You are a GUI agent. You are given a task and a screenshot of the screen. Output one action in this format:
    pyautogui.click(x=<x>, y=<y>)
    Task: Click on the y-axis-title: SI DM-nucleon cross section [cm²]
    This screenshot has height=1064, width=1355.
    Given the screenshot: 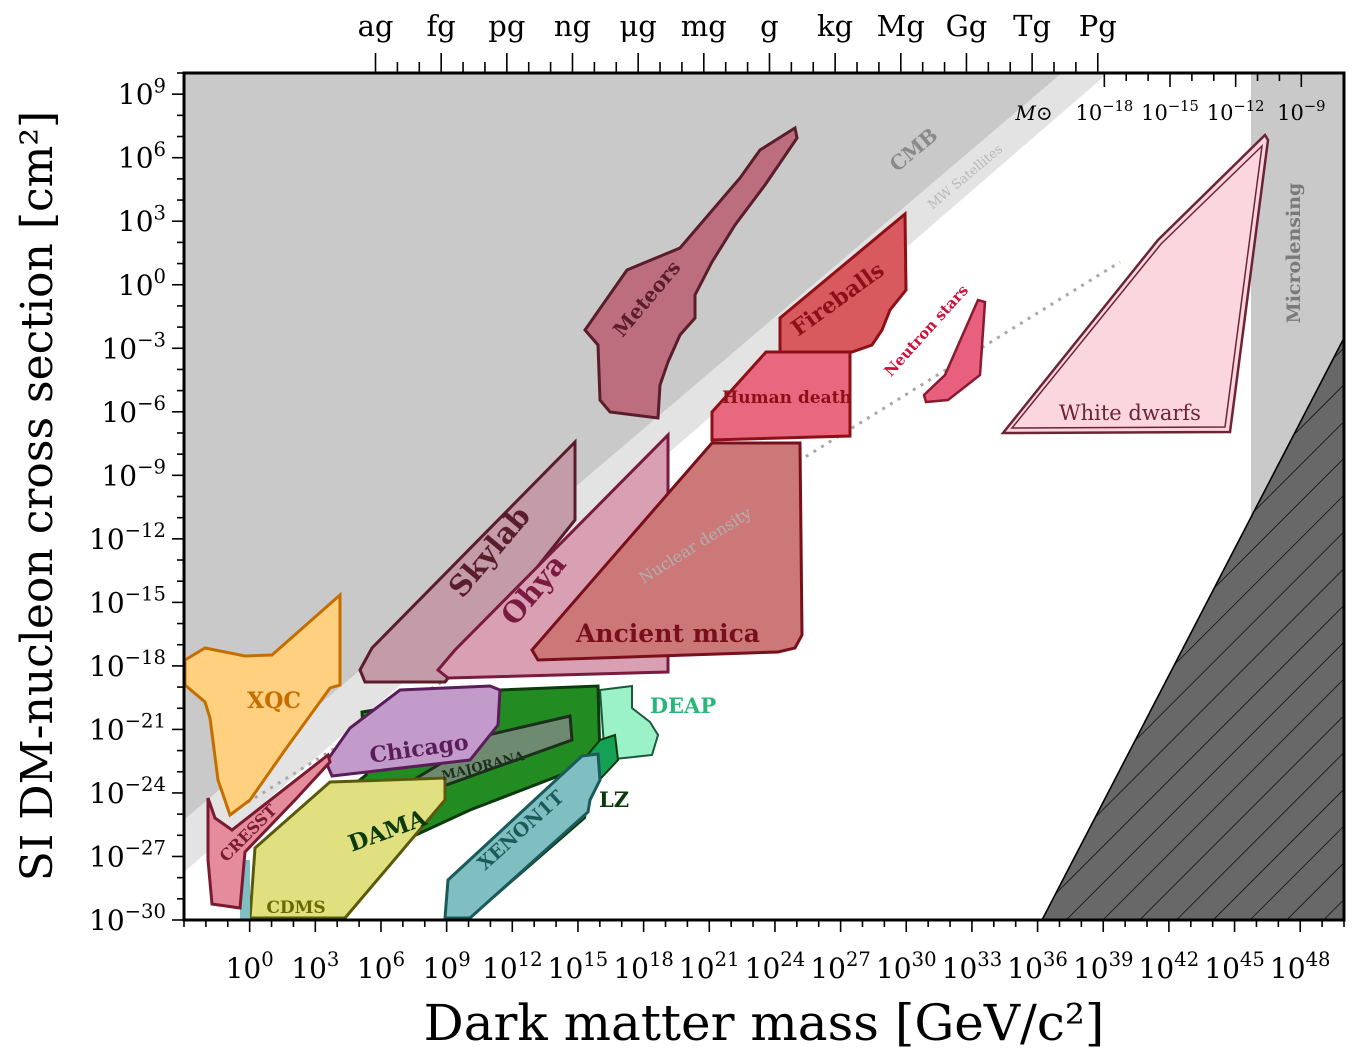 What is the action you would take?
    pyautogui.click(x=37, y=496)
    